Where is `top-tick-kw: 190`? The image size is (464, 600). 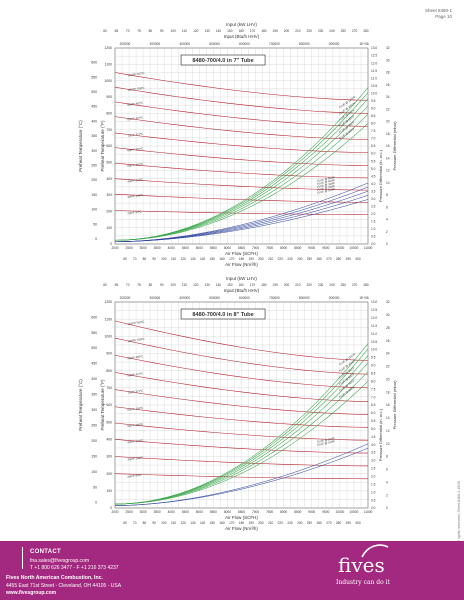 top-tick-kw: 190 is located at coordinates (276, 31).